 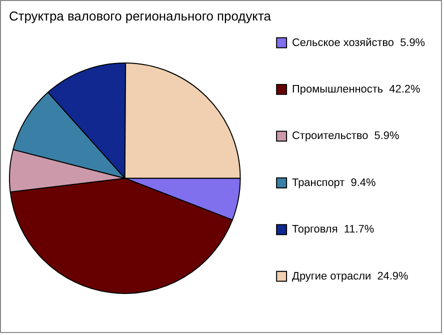 What do you see at coordinates (334, 182) in the screenshot?
I see `legend-label: Транспорт 9.4%` at bounding box center [334, 182].